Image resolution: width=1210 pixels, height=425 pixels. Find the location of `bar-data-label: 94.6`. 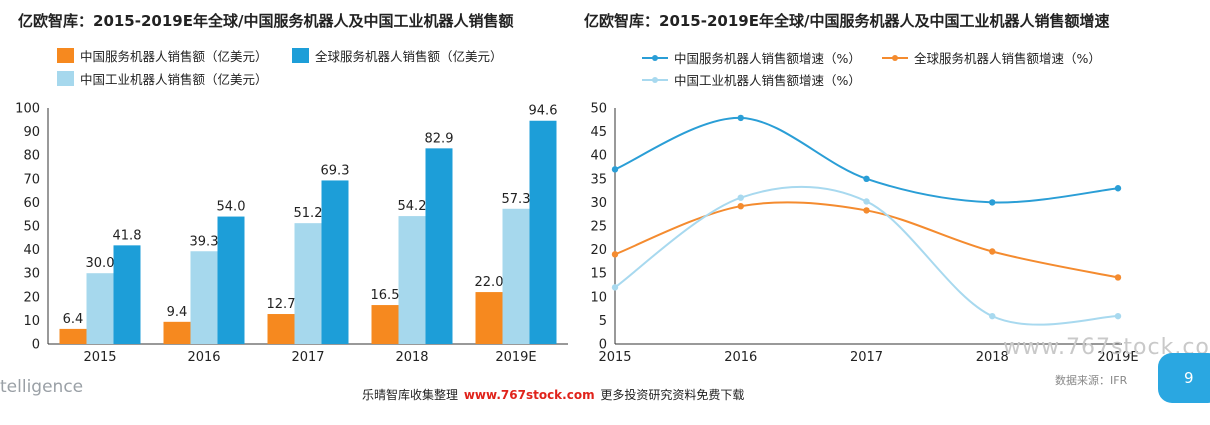

bar-data-label: 94.6 is located at coordinates (543, 111).